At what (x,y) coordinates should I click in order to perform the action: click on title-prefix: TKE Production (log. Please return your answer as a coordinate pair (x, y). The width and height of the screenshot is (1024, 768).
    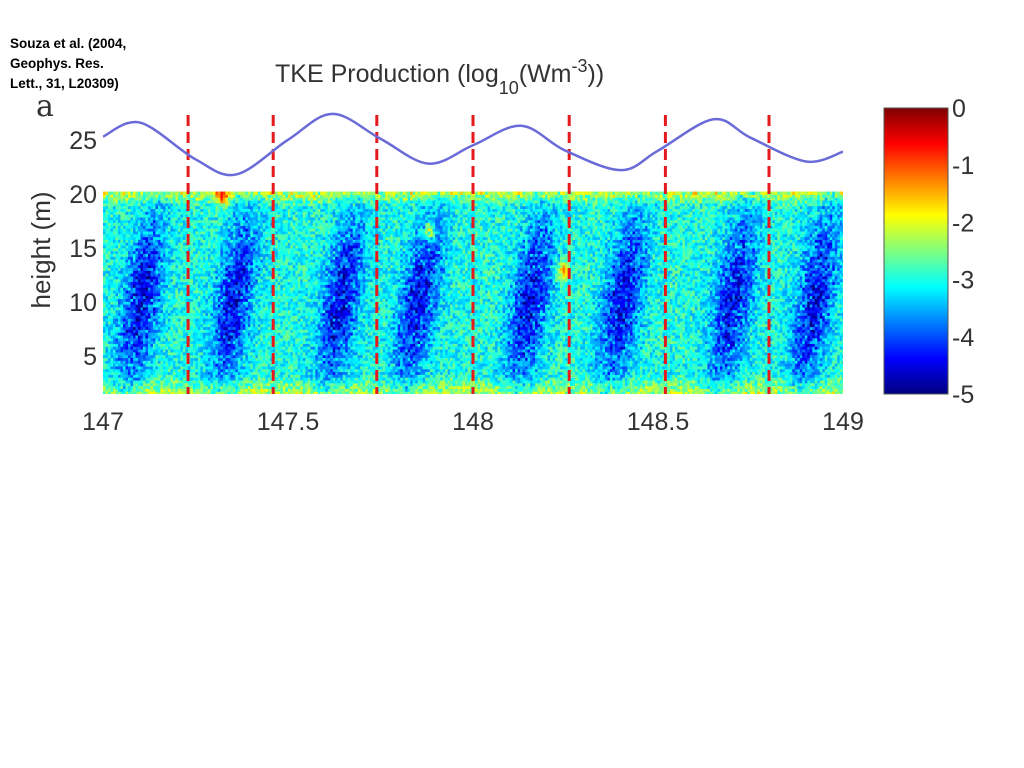
    Looking at the image, I should click on (387, 74).